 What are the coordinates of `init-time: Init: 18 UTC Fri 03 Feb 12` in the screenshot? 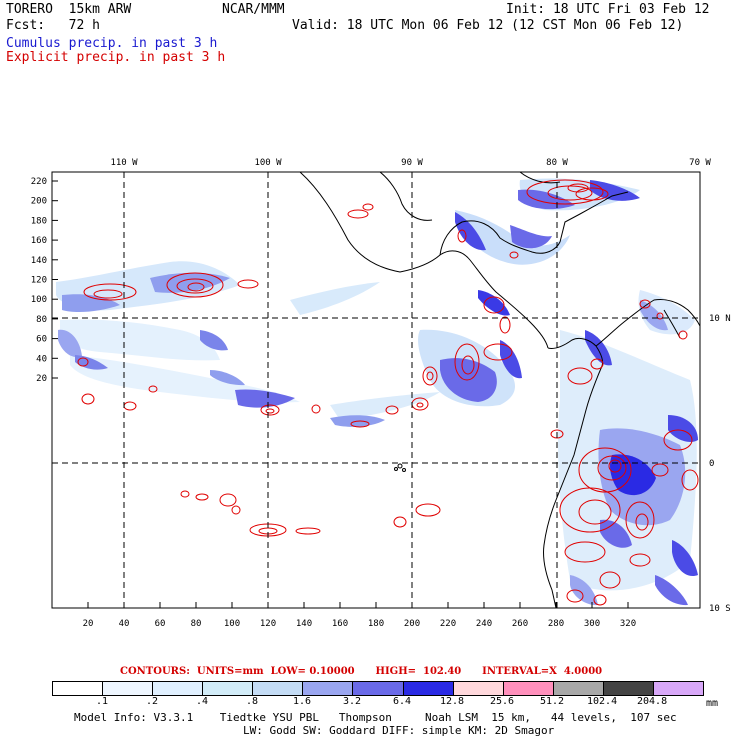 It's located at (608, 9).